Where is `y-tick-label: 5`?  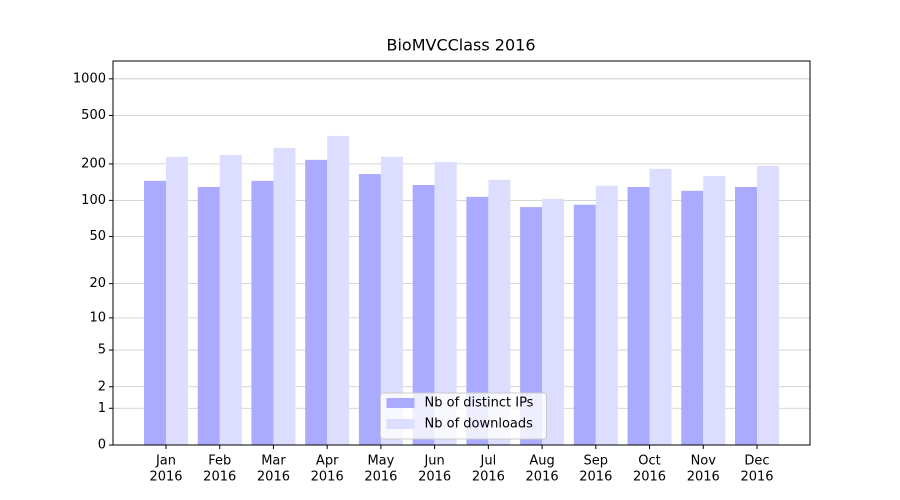
y-tick-label: 5 is located at coordinates (102, 350).